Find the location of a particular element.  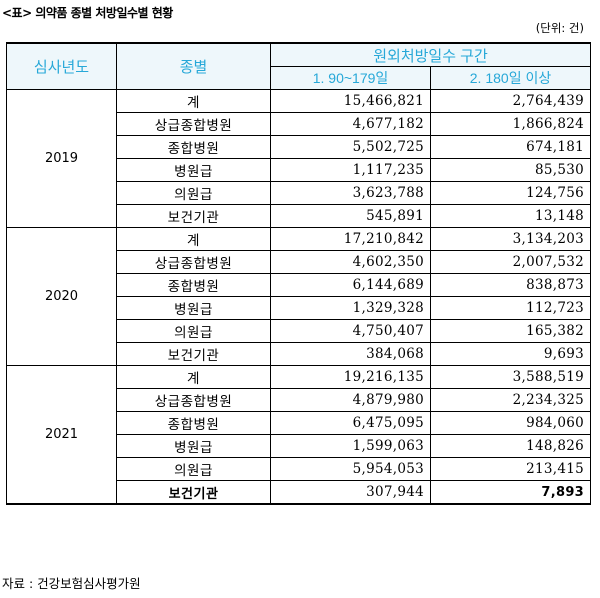

value-90-179-cell: 4,750,407 is located at coordinates (350, 331).